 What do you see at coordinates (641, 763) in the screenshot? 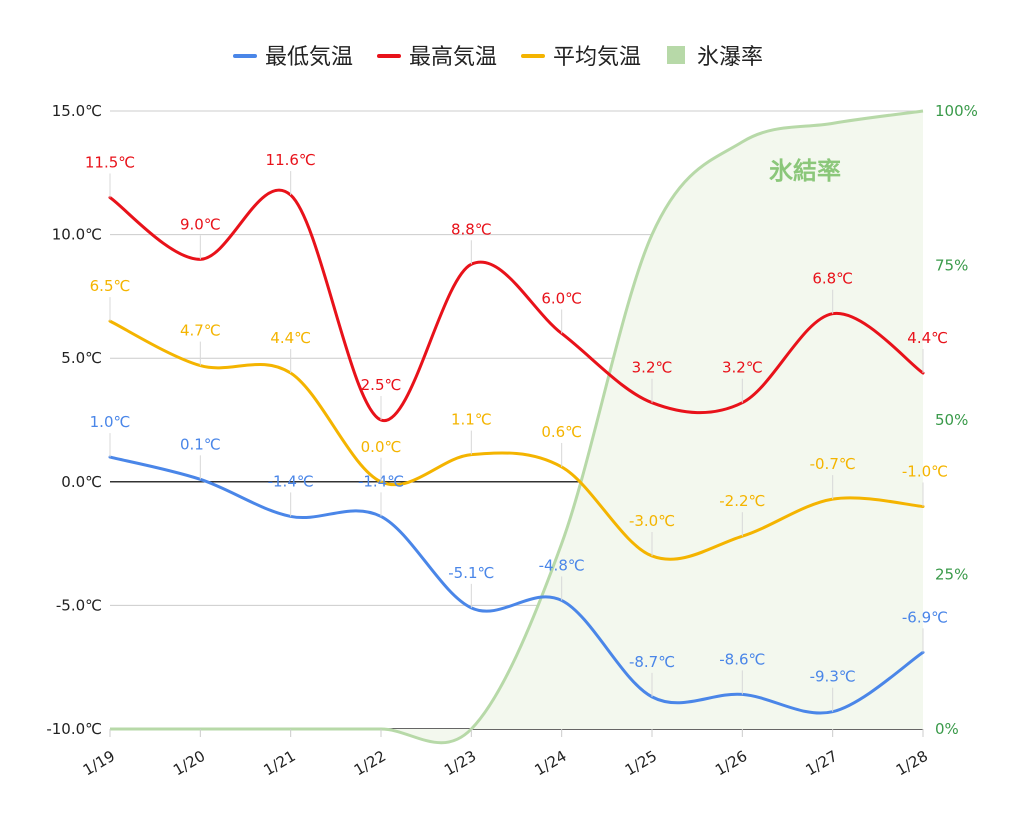
I see `x-tick-label: 1/25` at bounding box center [641, 763].